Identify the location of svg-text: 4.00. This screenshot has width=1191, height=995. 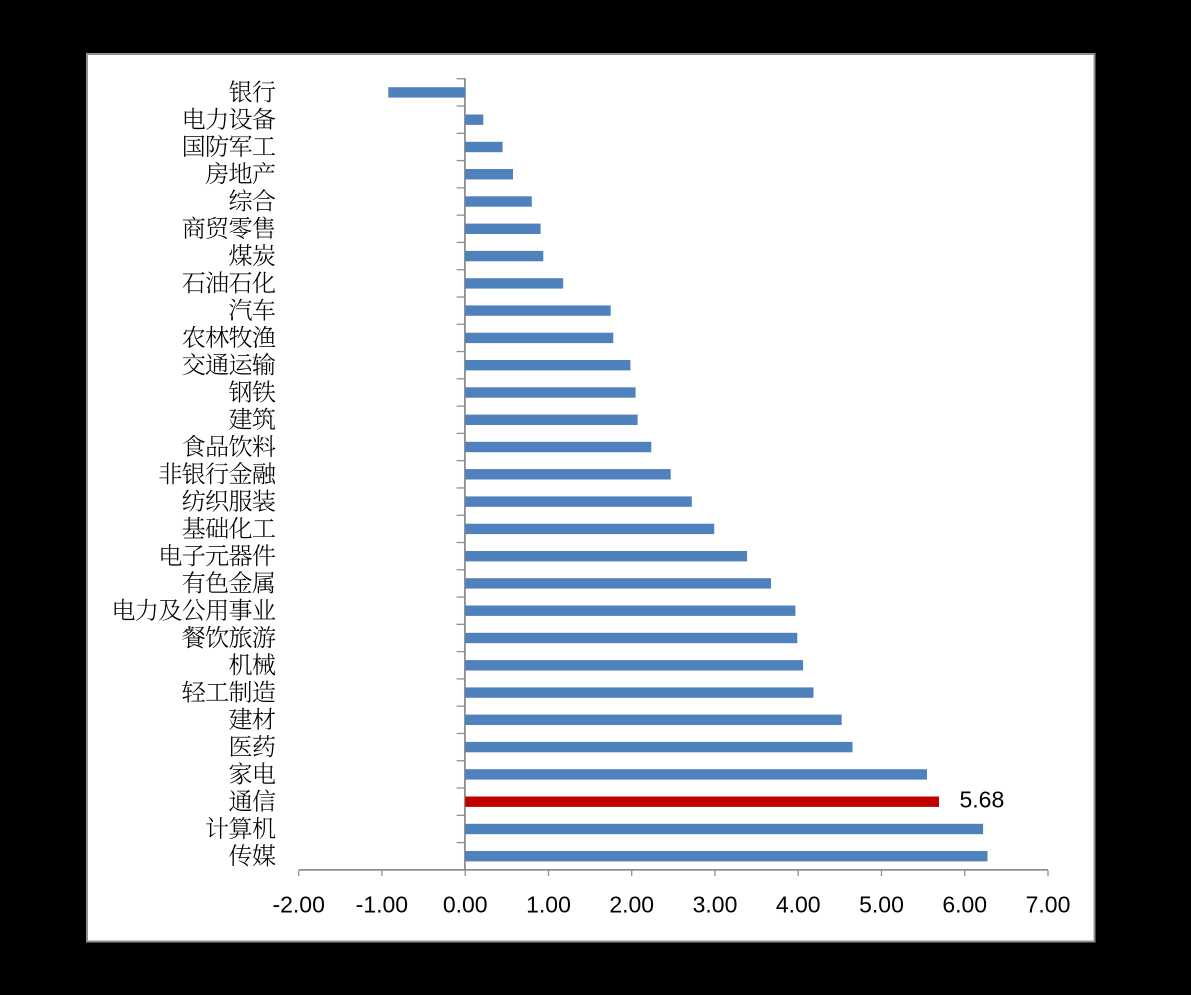
(798, 905).